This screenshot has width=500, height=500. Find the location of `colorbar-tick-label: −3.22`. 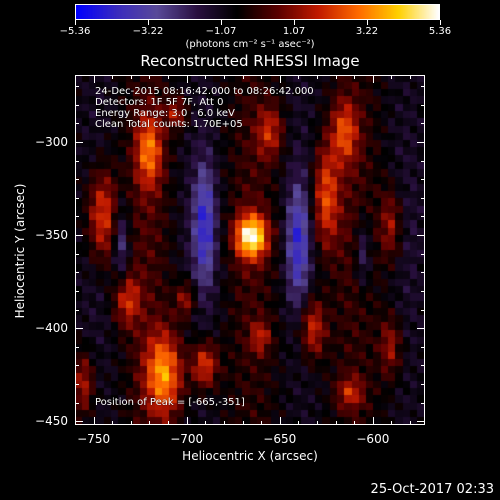

colorbar-tick-label: −3.22 is located at coordinates (148, 31).